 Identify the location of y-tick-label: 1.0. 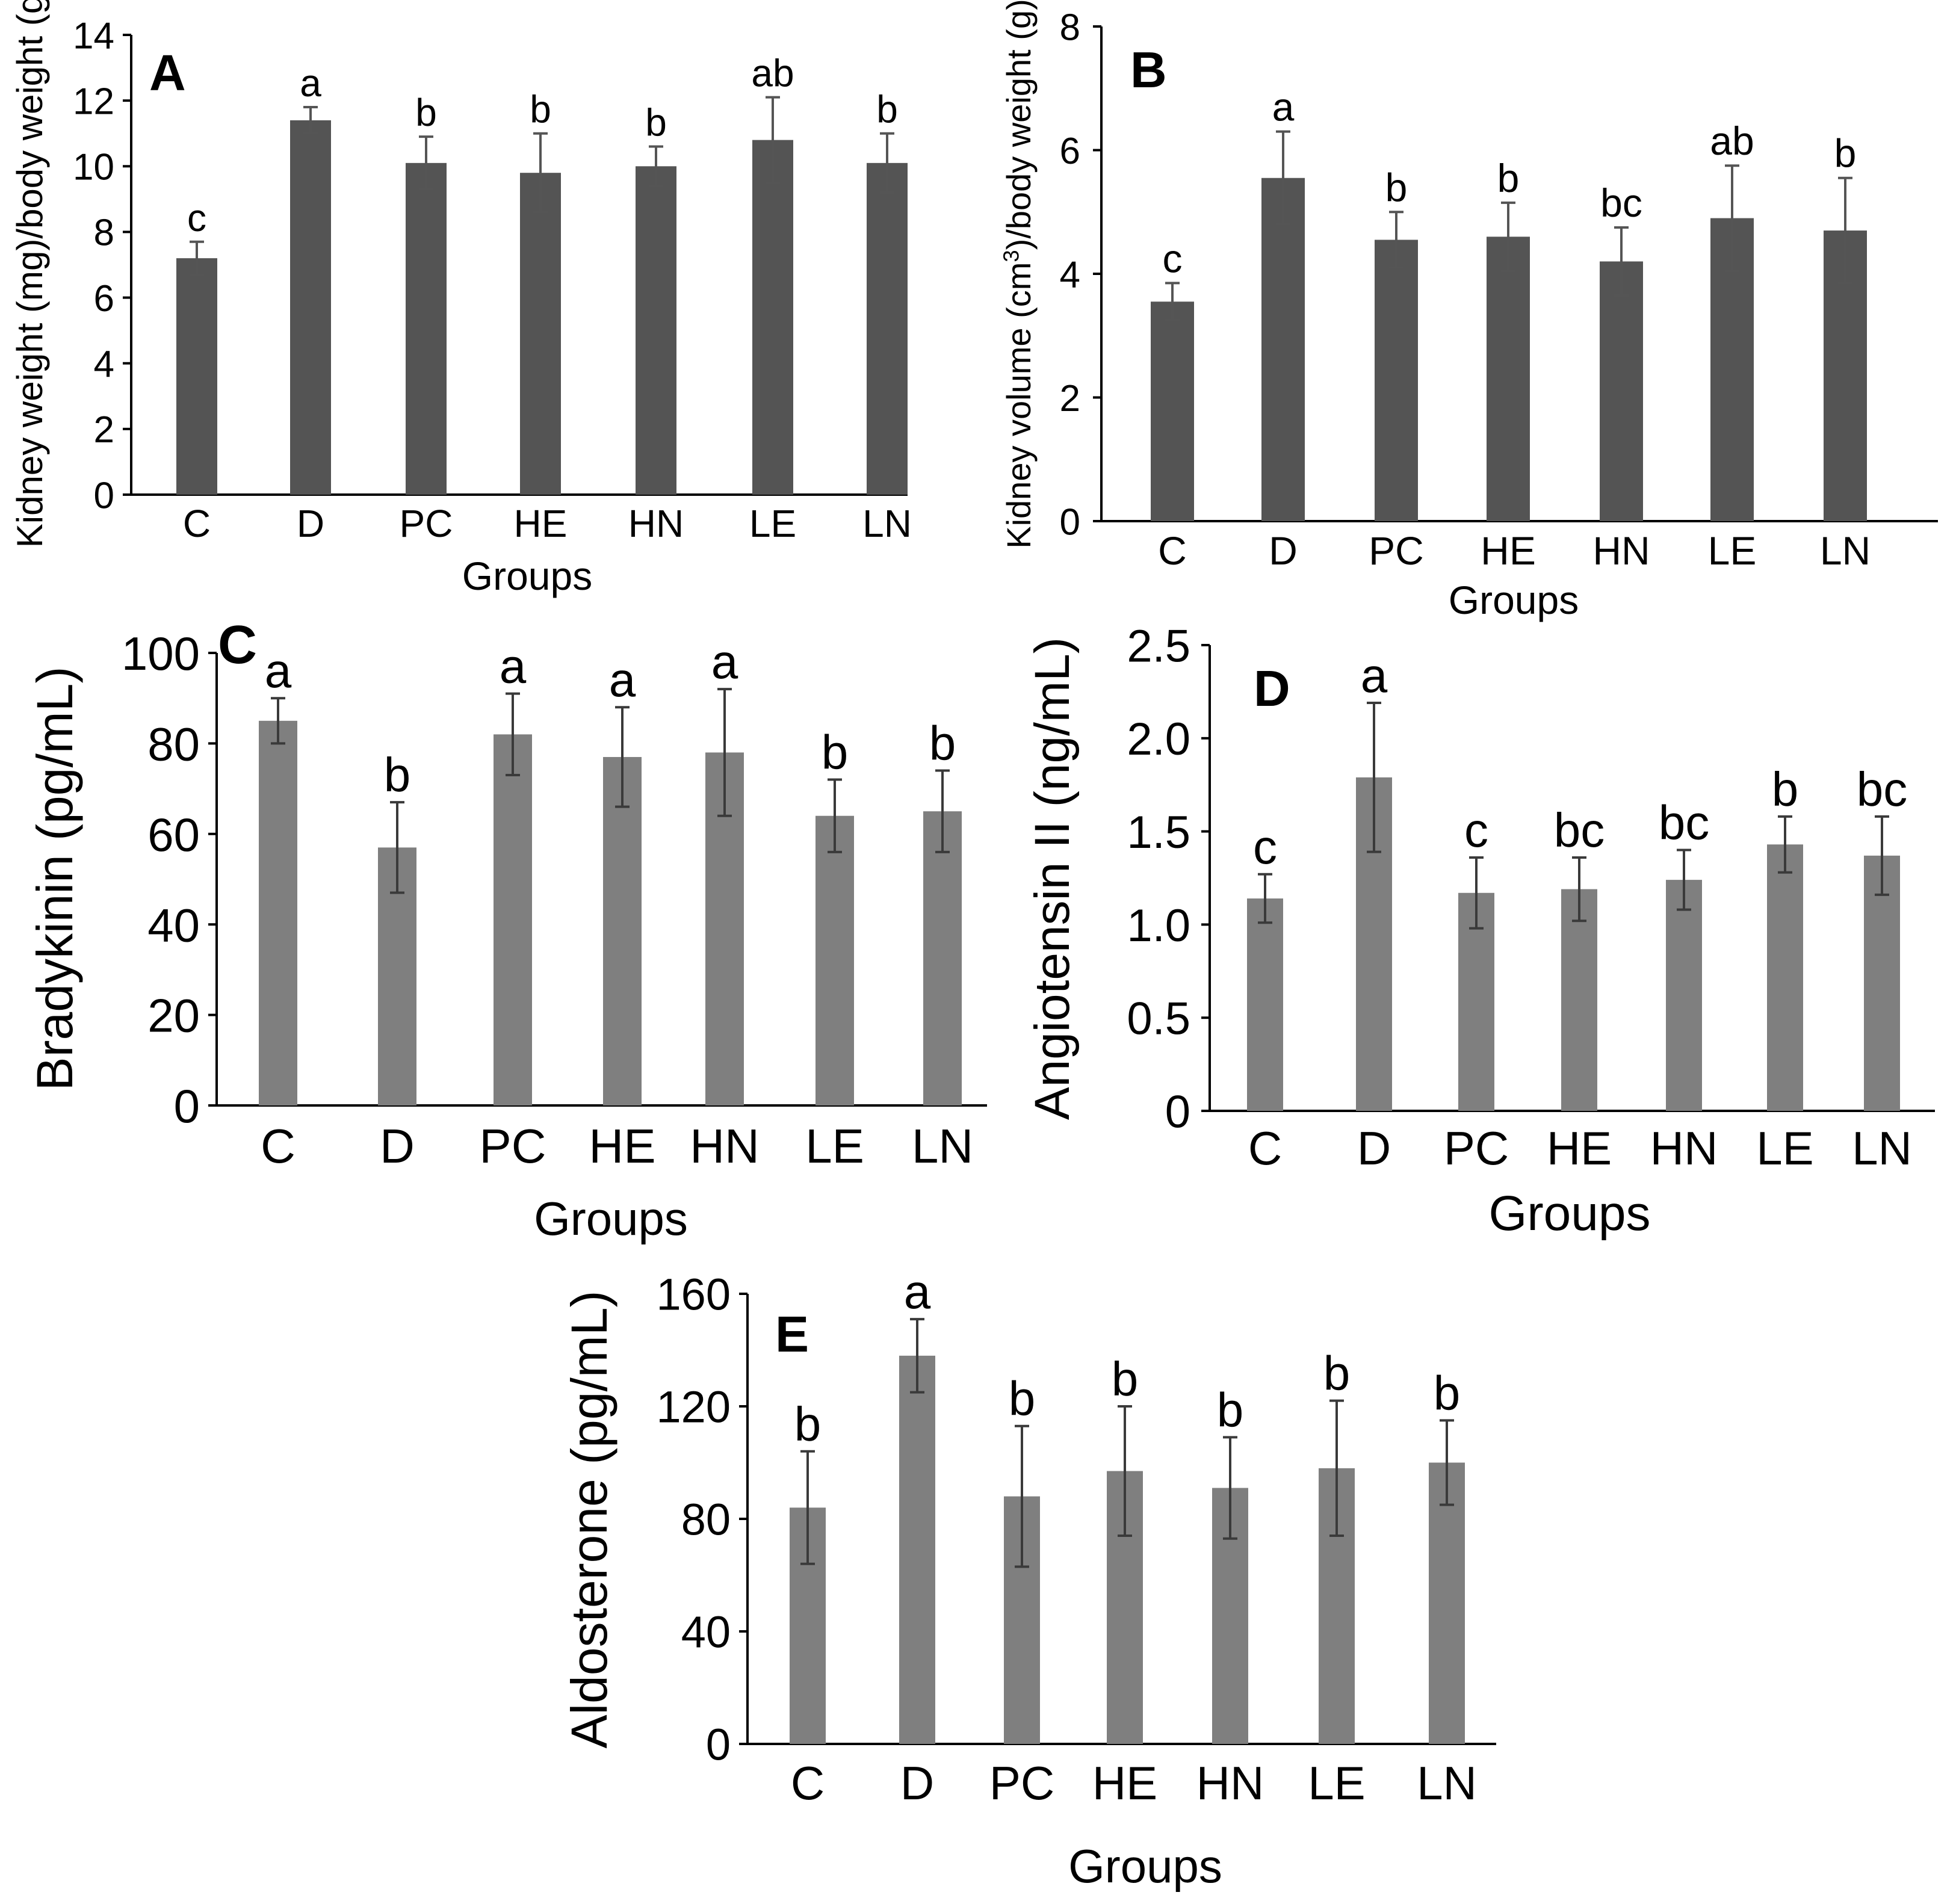
(1158, 926).